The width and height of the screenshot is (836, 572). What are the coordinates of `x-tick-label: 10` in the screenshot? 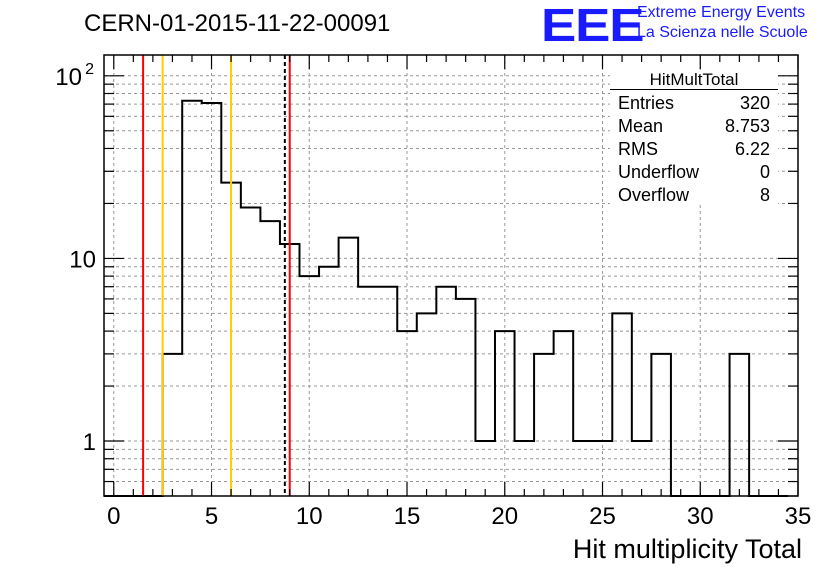 It's located at (309, 516).